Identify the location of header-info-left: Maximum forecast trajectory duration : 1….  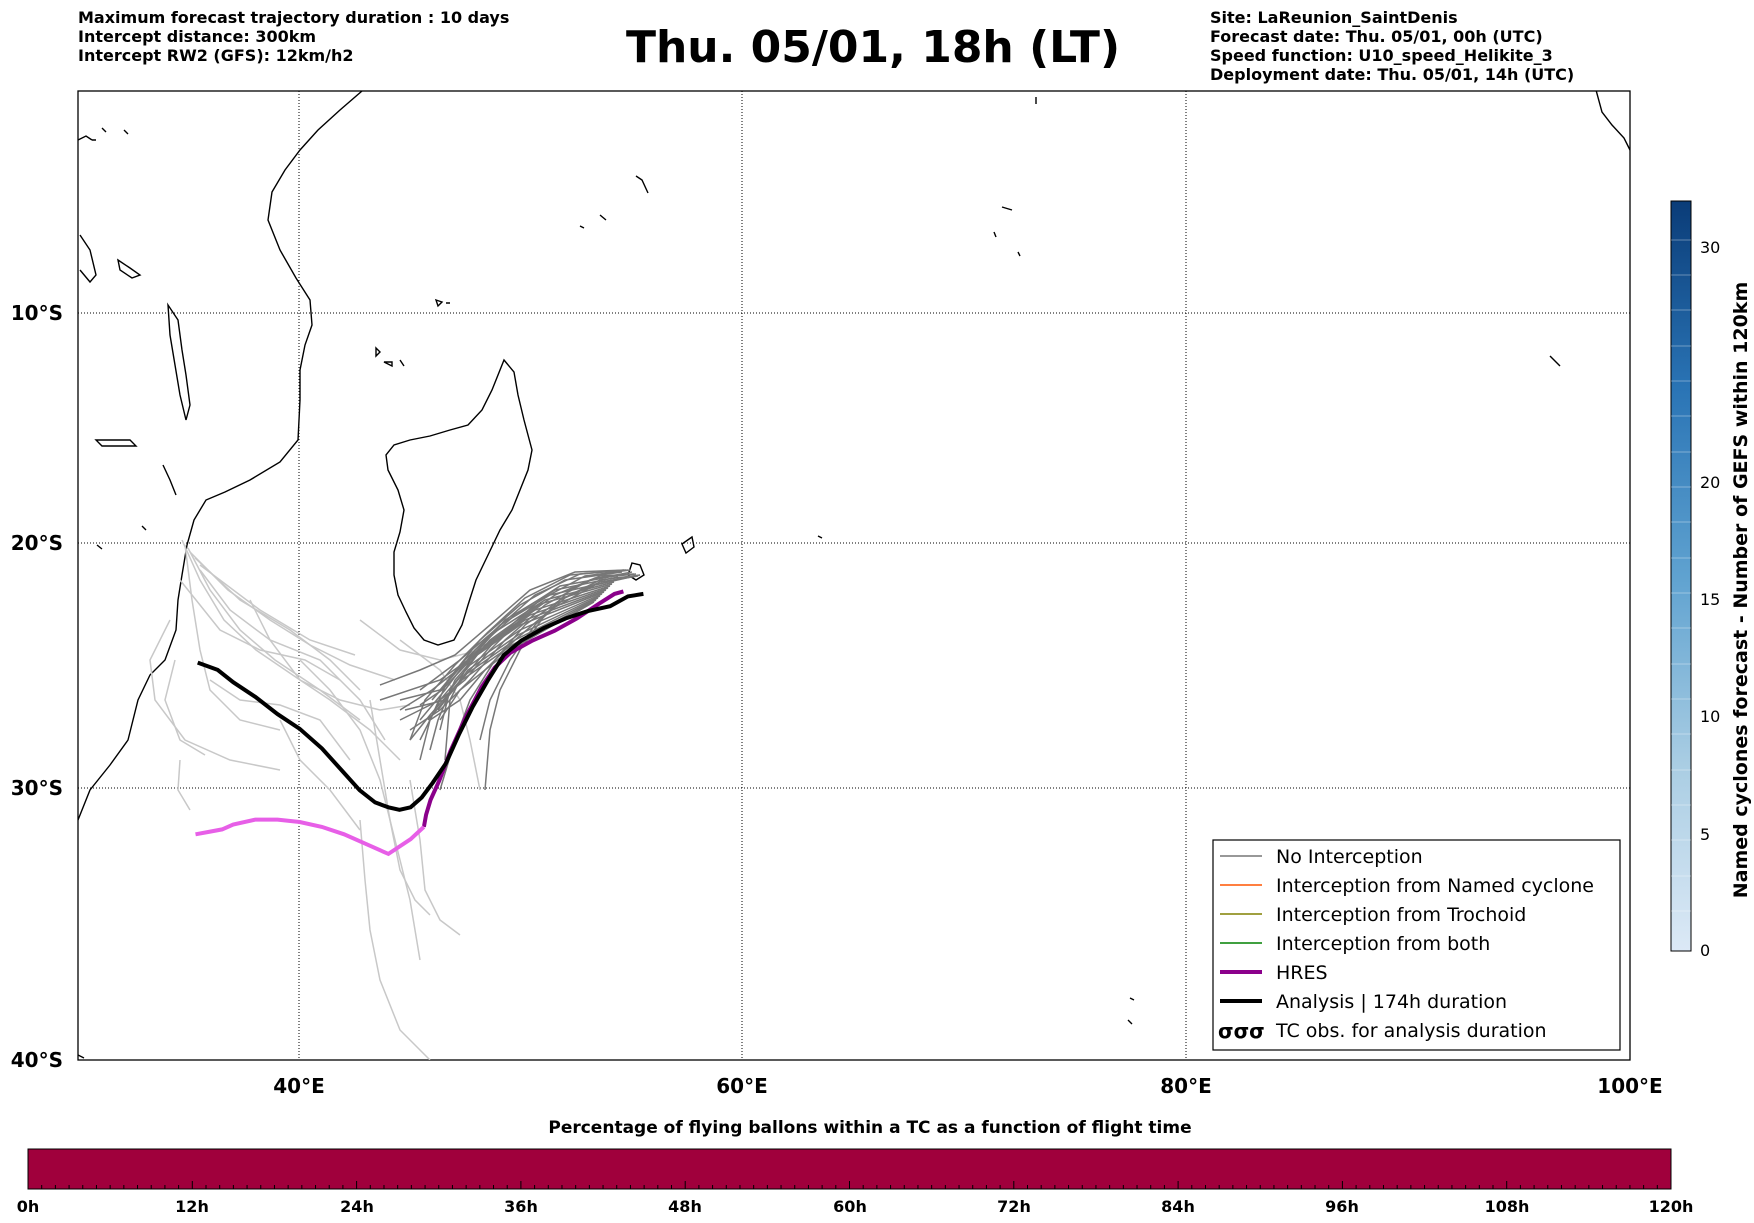
(293, 36).